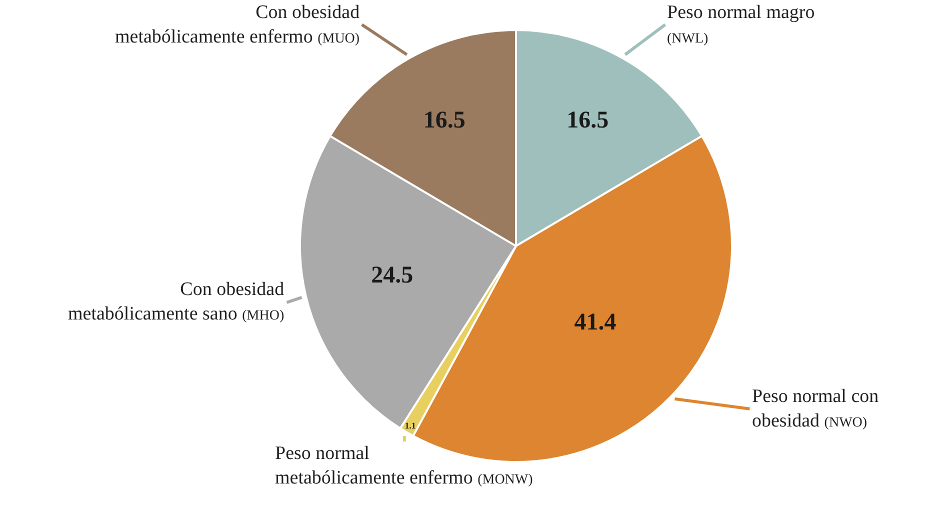 This screenshot has height=514, width=951. I want to click on slice-label: Con obesidad metabólicamente sano (MHO), so click(176, 302).